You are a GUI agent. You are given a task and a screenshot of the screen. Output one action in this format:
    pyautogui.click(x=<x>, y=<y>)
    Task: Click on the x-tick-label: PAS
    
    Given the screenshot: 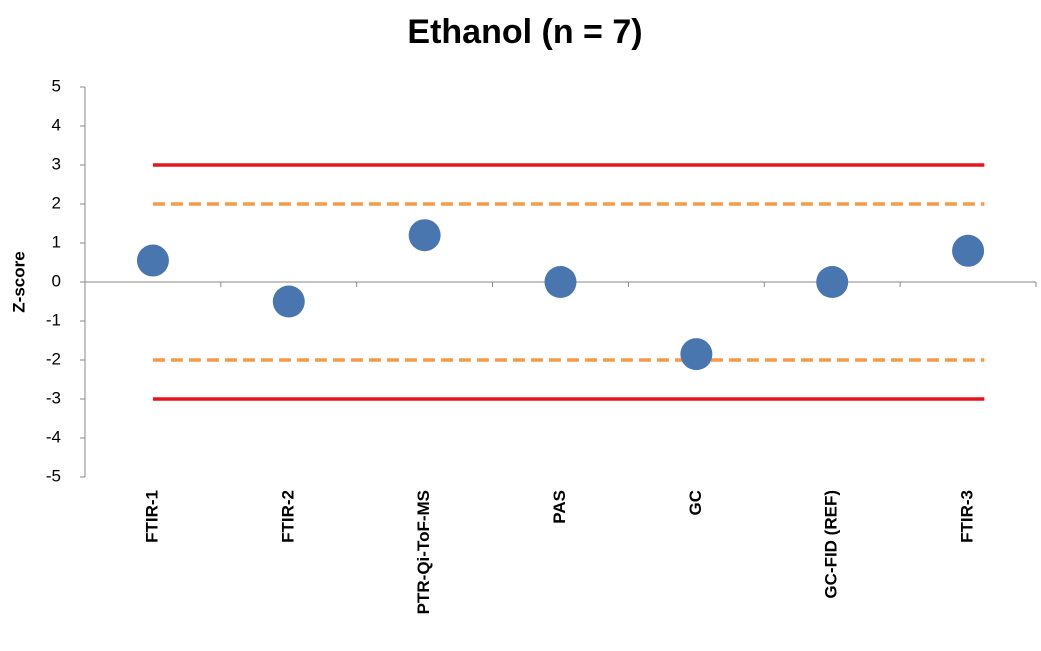 What is the action you would take?
    pyautogui.click(x=559, y=507)
    